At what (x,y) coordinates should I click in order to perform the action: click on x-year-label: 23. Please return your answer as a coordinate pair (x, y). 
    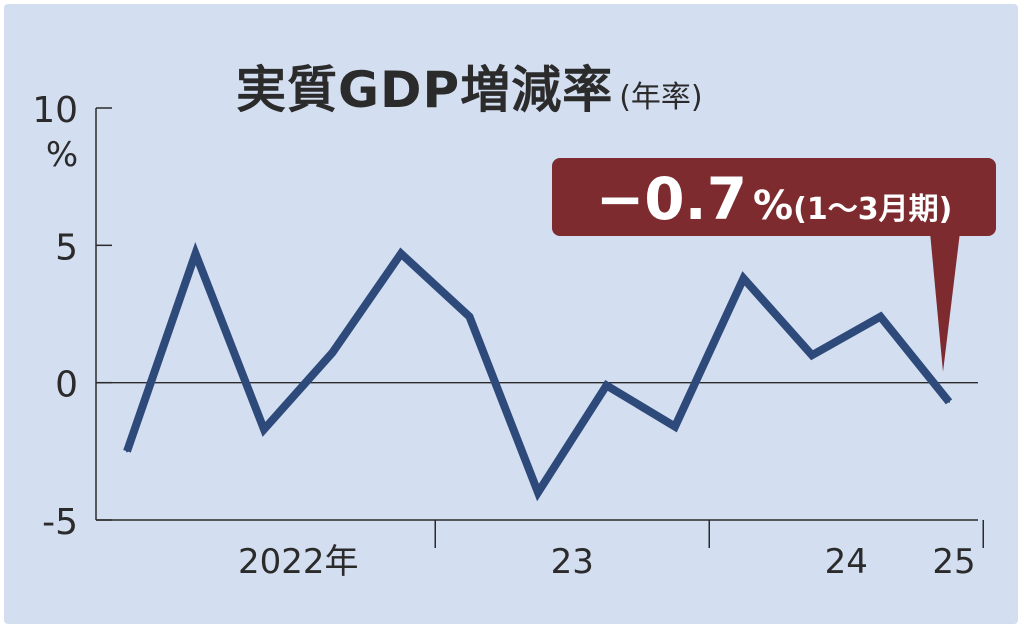
    Looking at the image, I should click on (572, 562).